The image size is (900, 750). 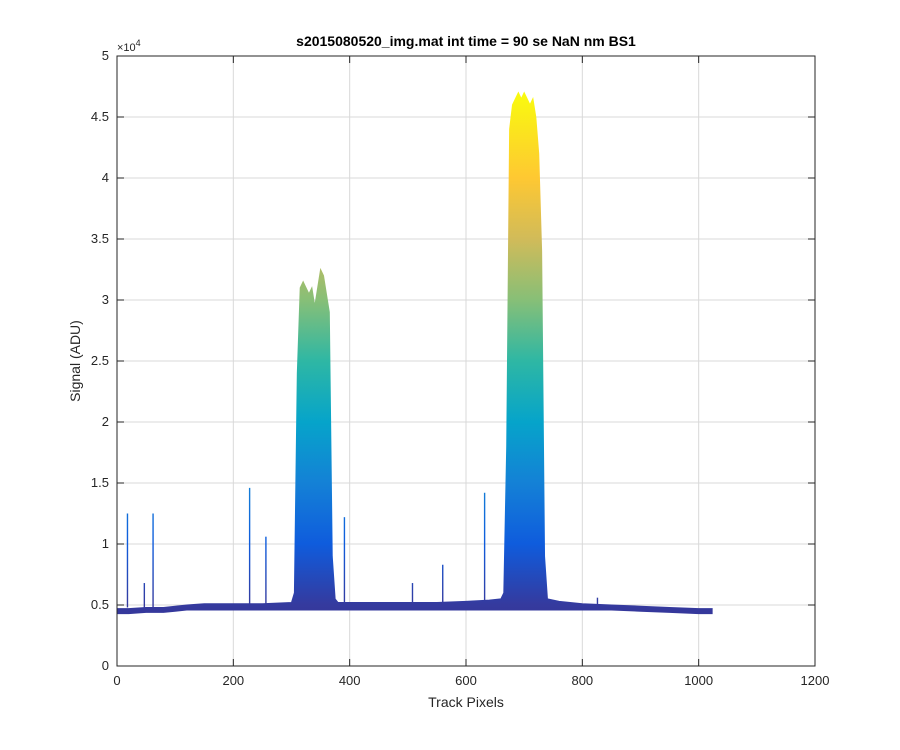 I want to click on y-tick-label: 0, so click(x=105, y=665).